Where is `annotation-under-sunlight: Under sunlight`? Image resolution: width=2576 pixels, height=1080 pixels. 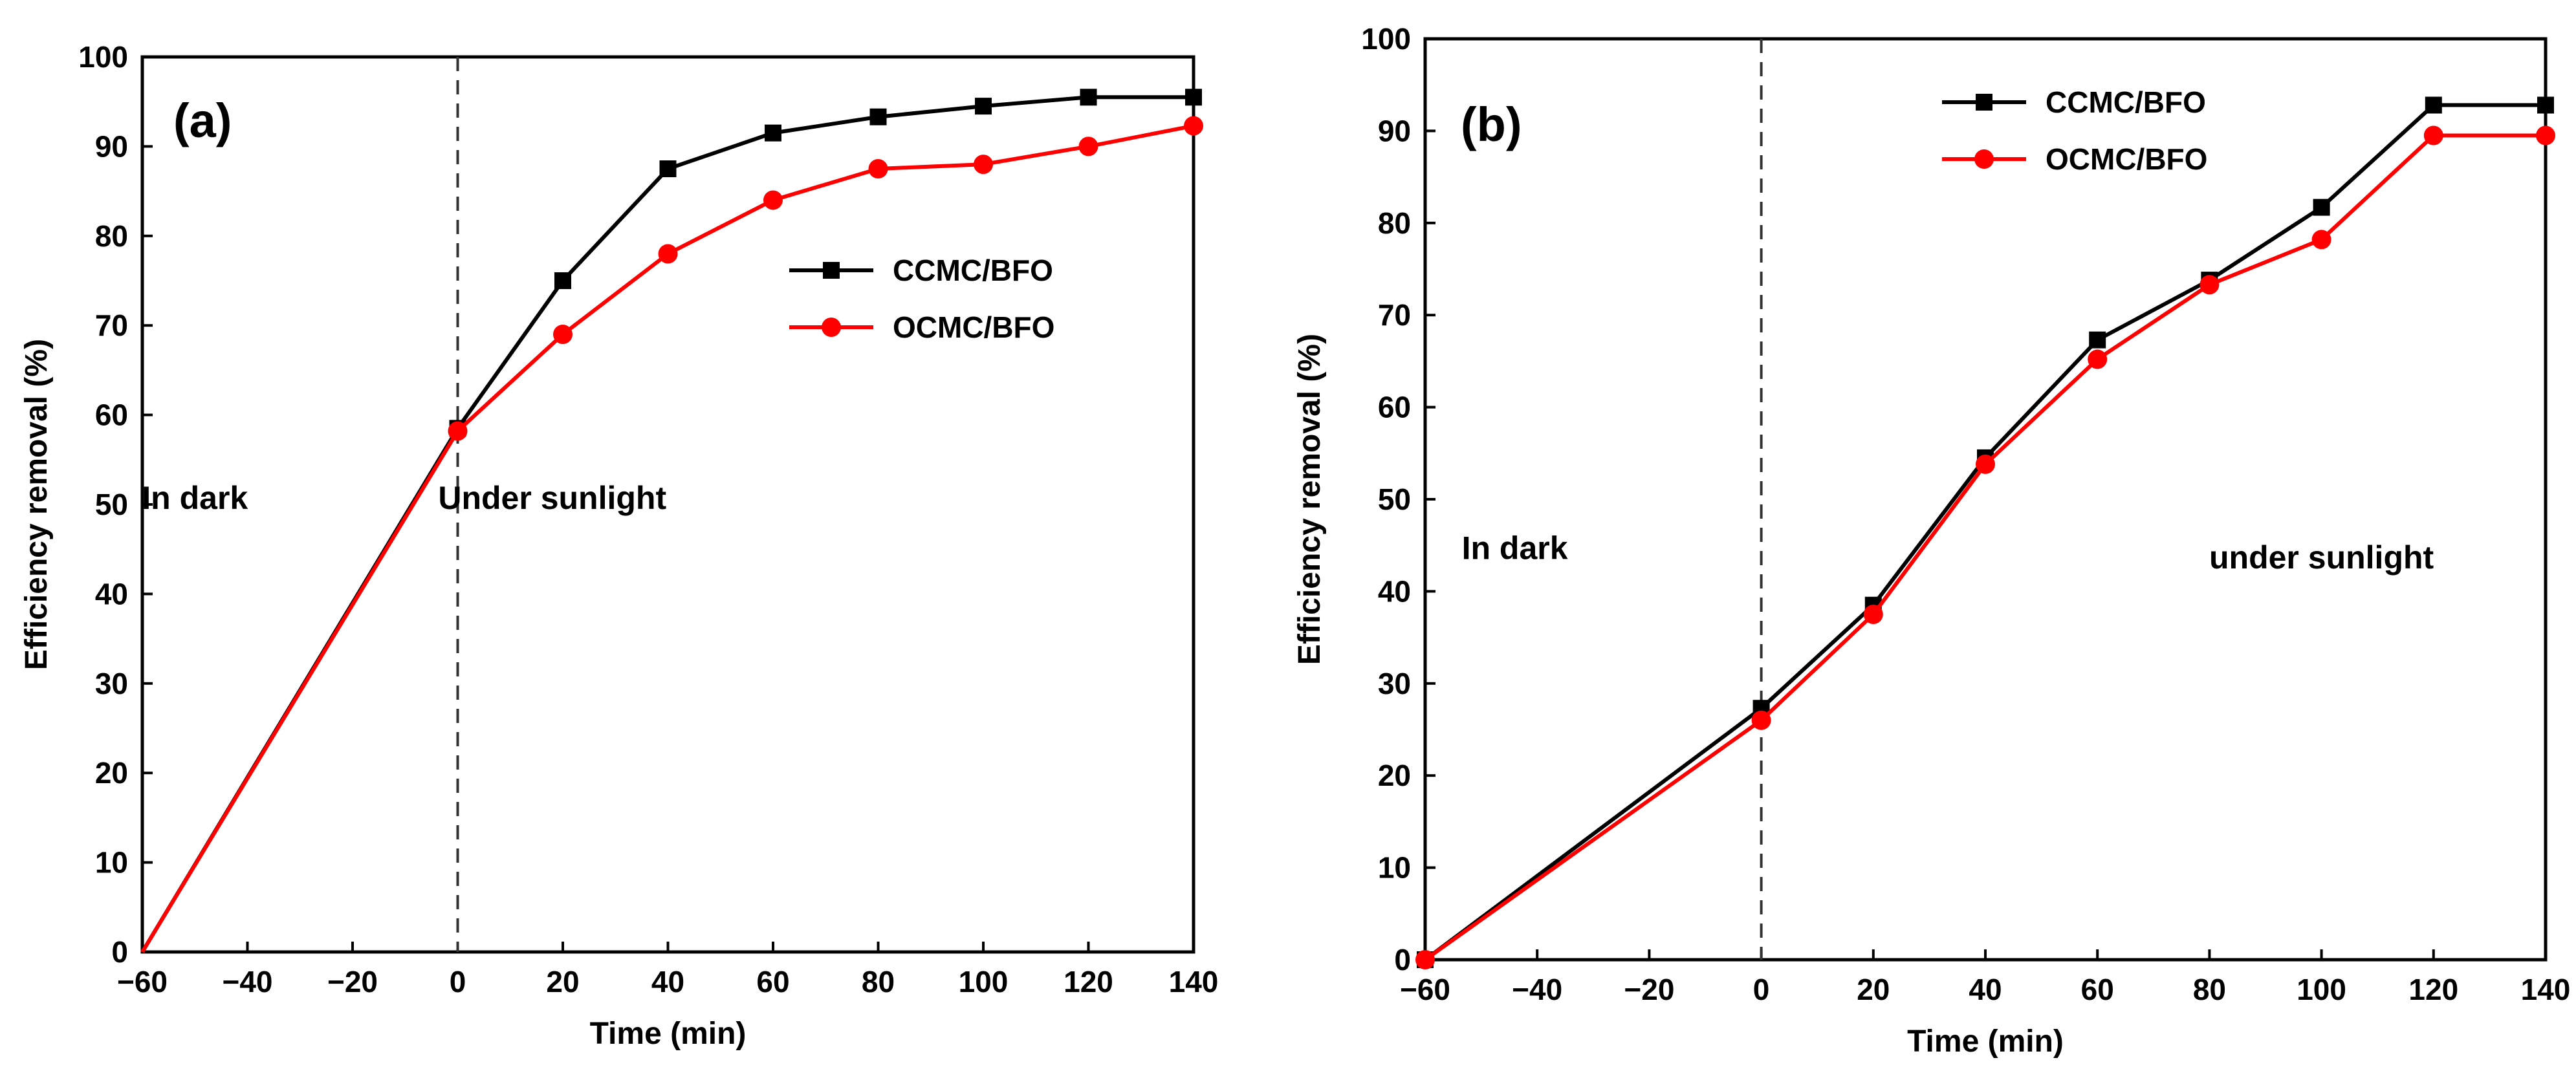
annotation-under-sunlight: Under sunlight is located at coordinates (552, 498).